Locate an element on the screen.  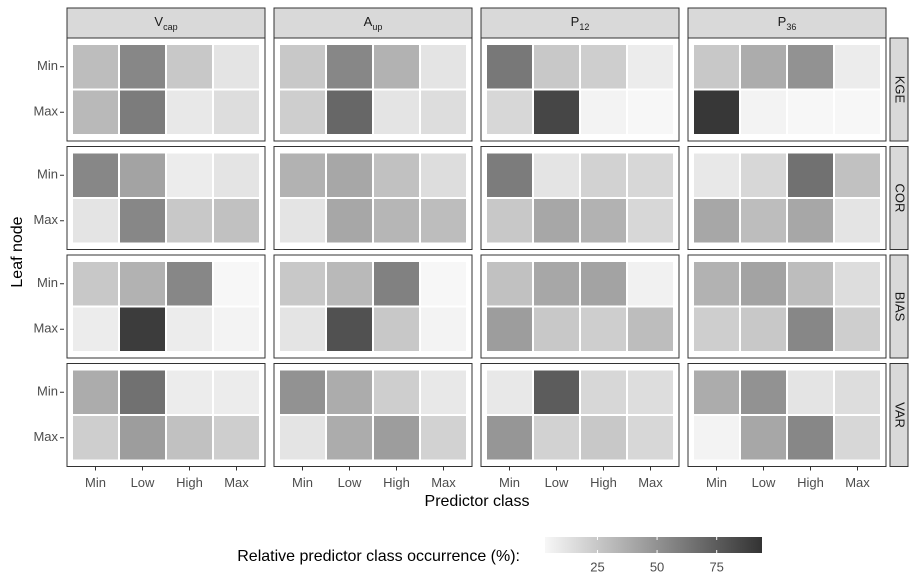
label-sub: 36 is located at coordinates (791, 27).